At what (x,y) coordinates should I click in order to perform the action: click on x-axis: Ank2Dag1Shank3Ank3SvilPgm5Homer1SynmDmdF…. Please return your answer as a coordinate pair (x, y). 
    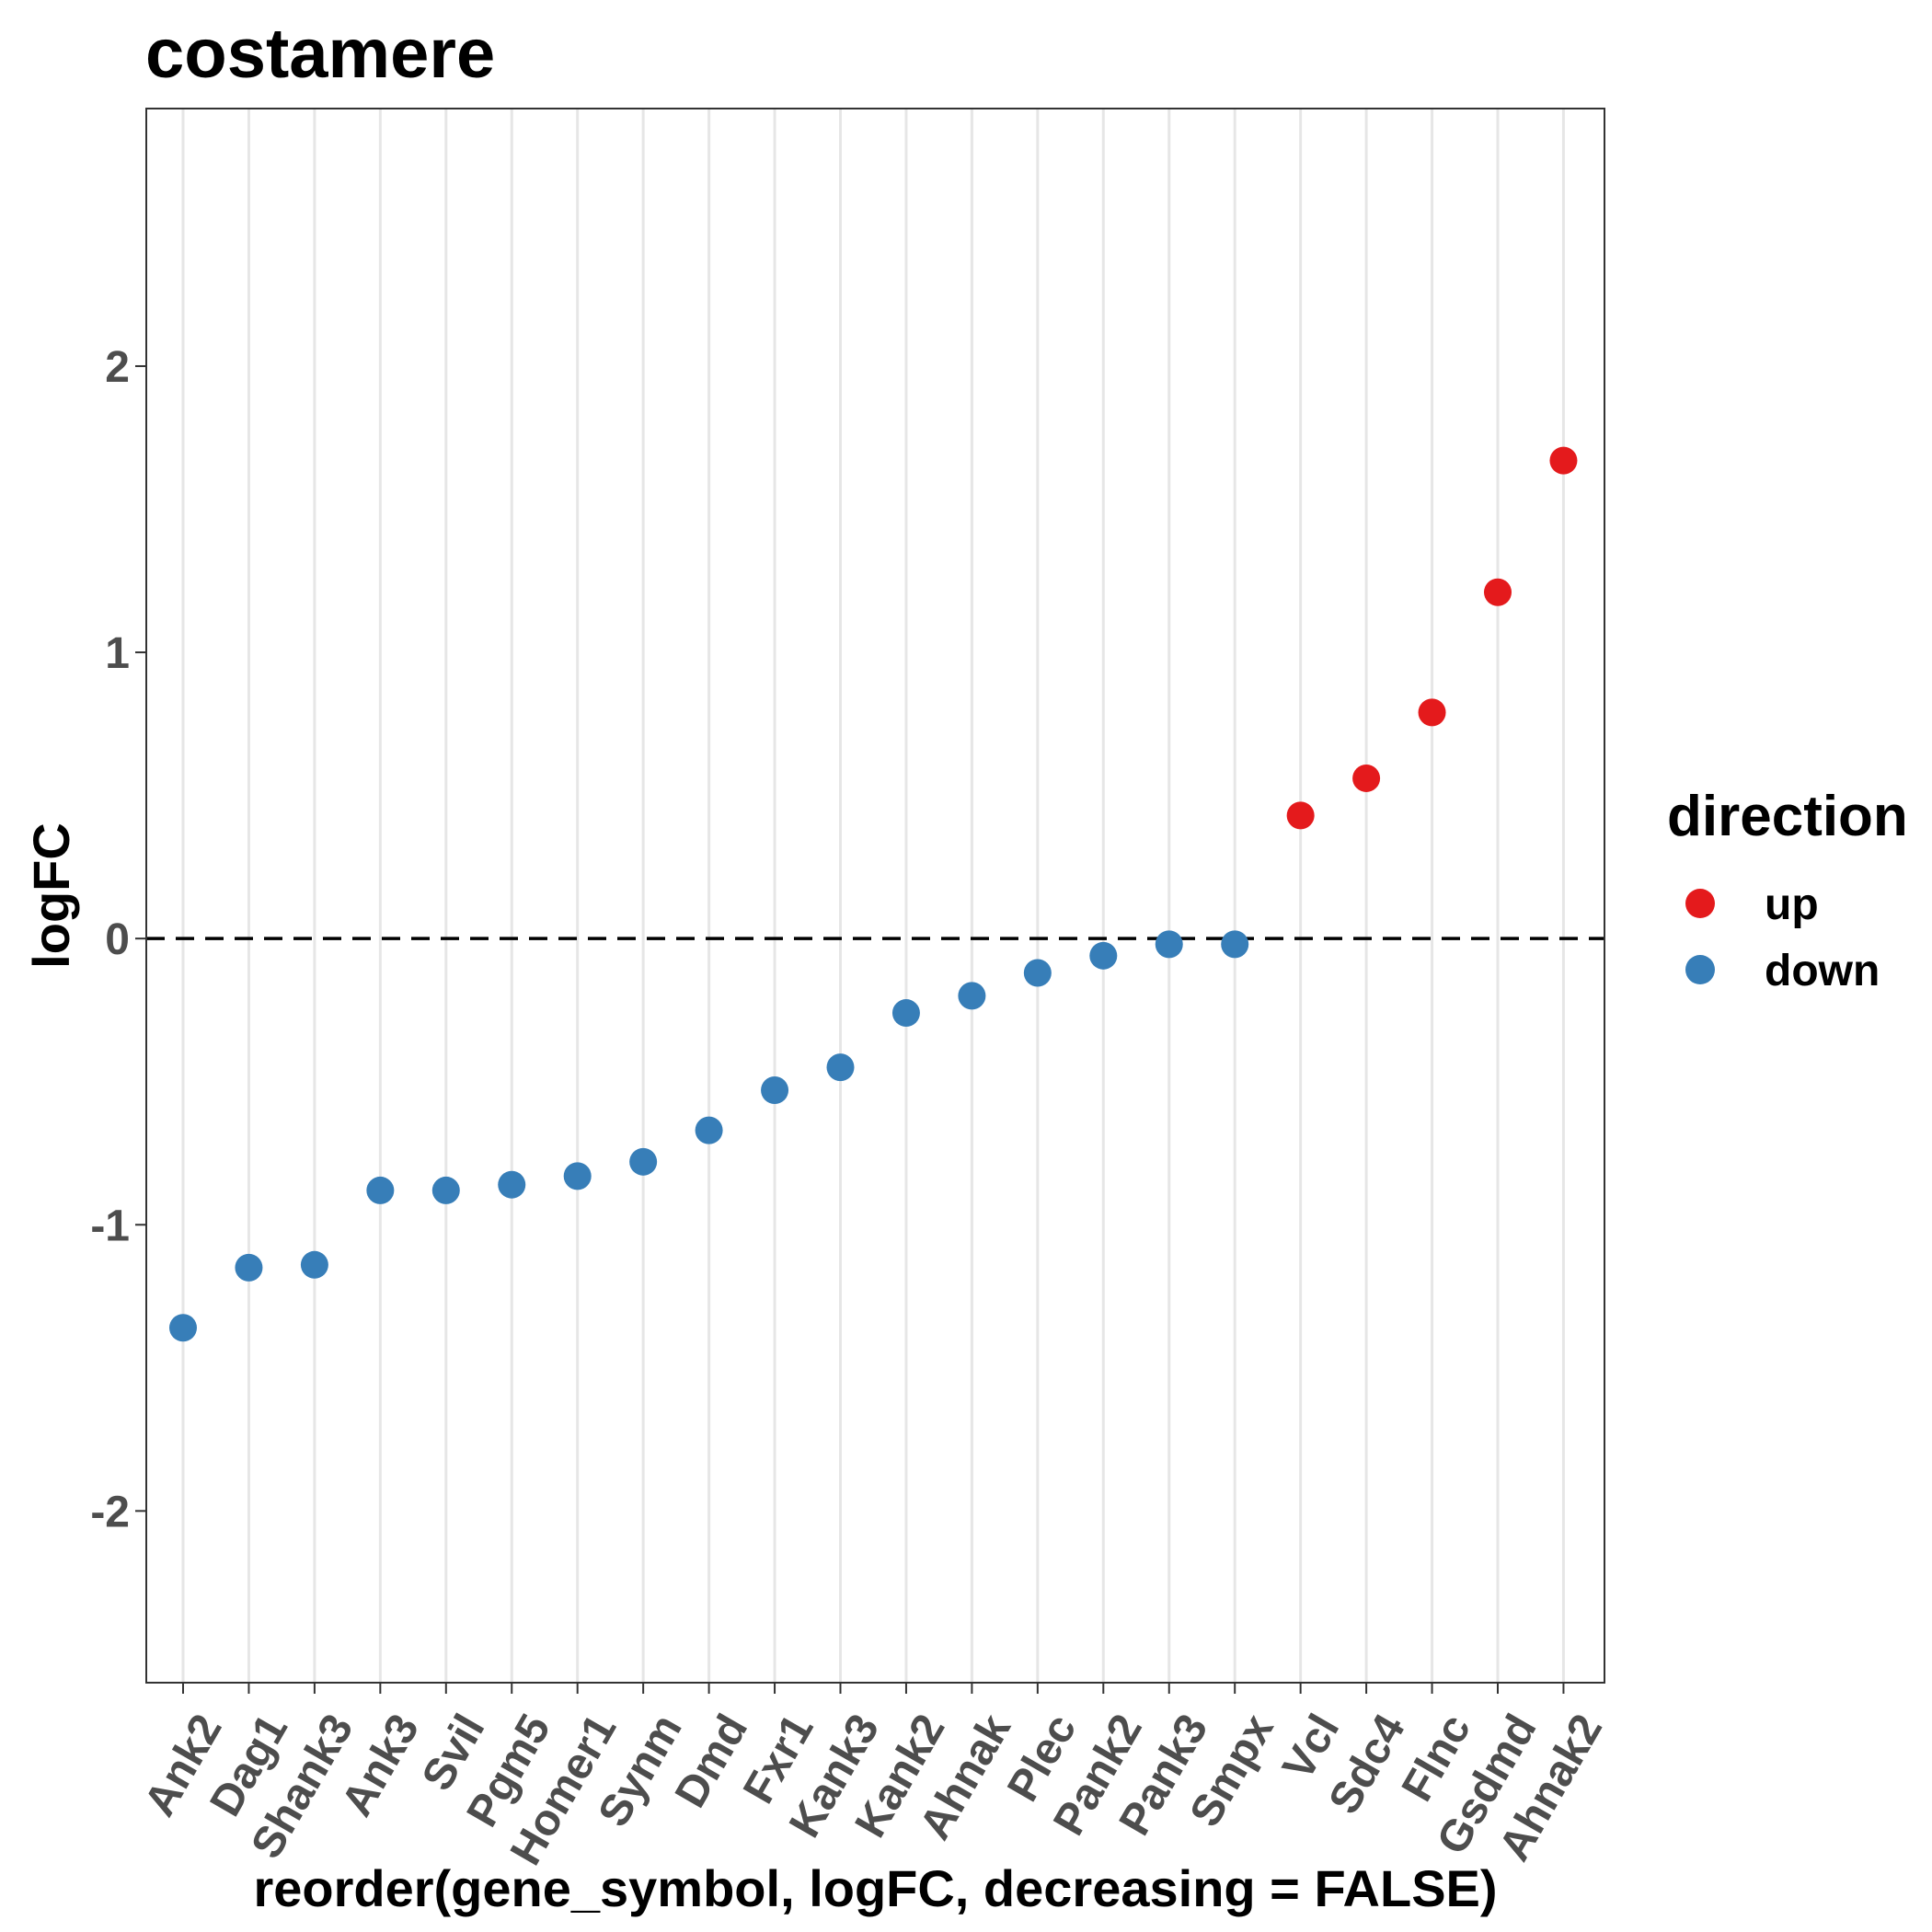
    Looking at the image, I should click on (873, 1778).